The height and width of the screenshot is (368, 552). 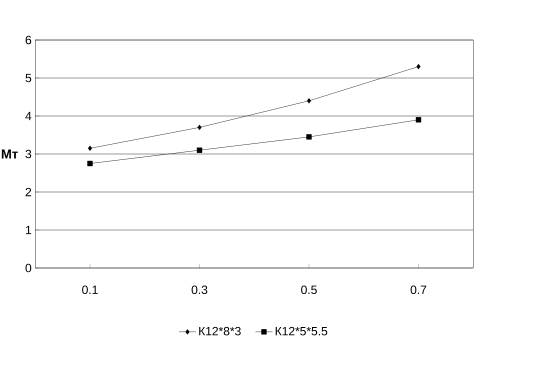 I want to click on y-tick-label: 2, so click(x=29, y=192).